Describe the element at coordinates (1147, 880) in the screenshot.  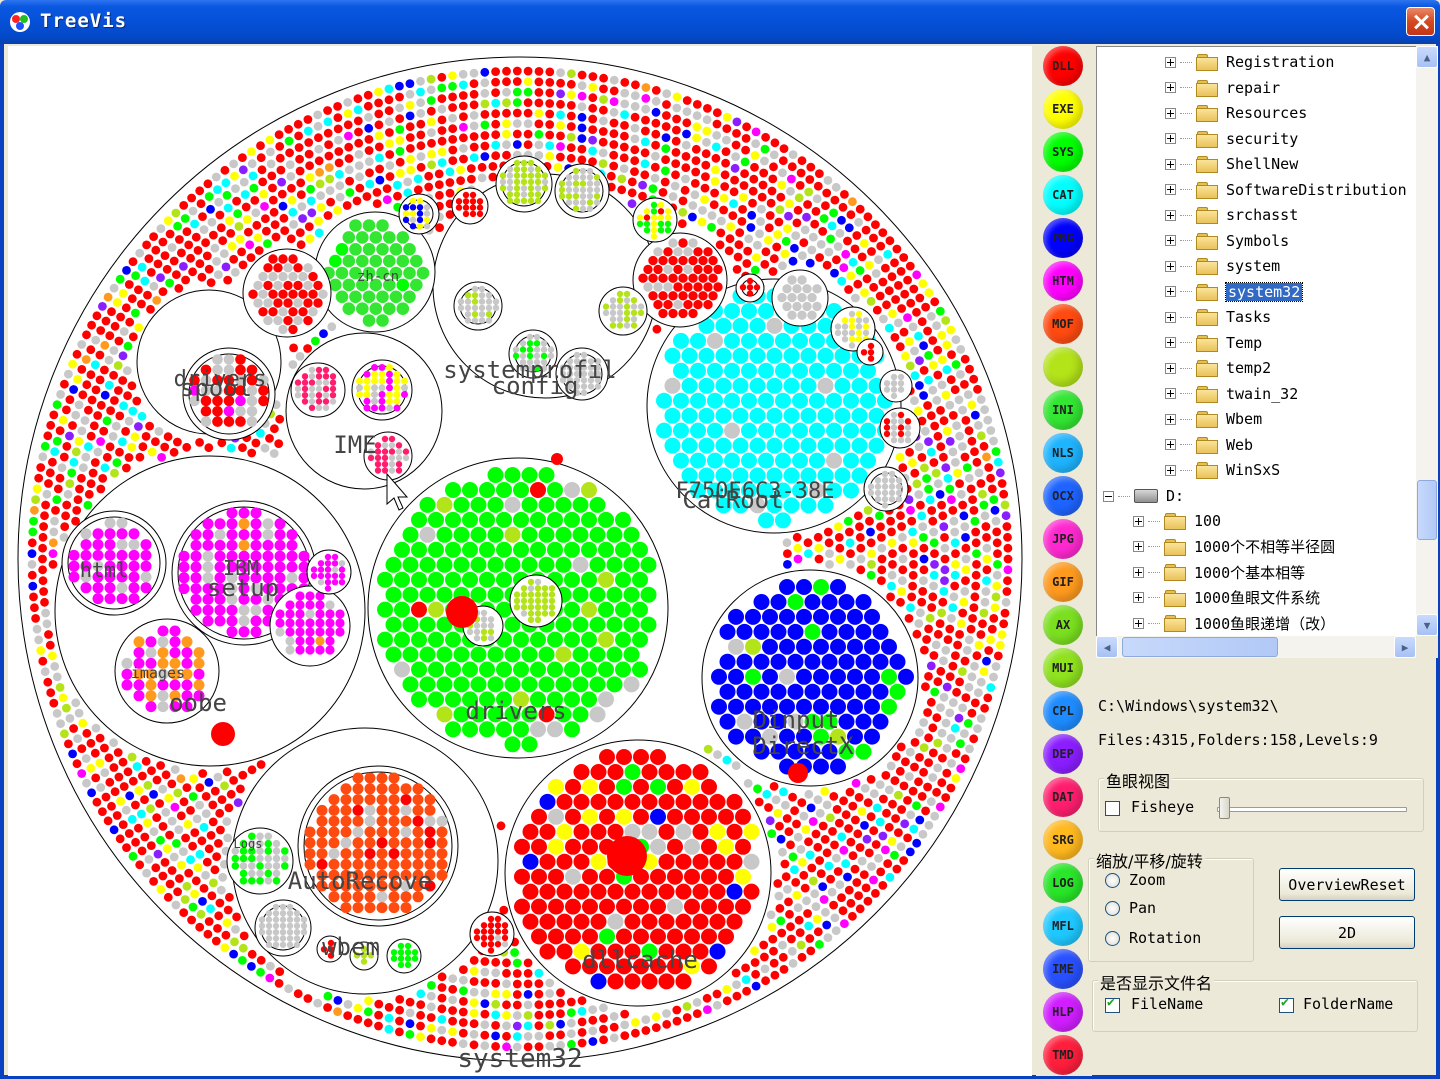
I see `zoom-label: Zoom` at that location.